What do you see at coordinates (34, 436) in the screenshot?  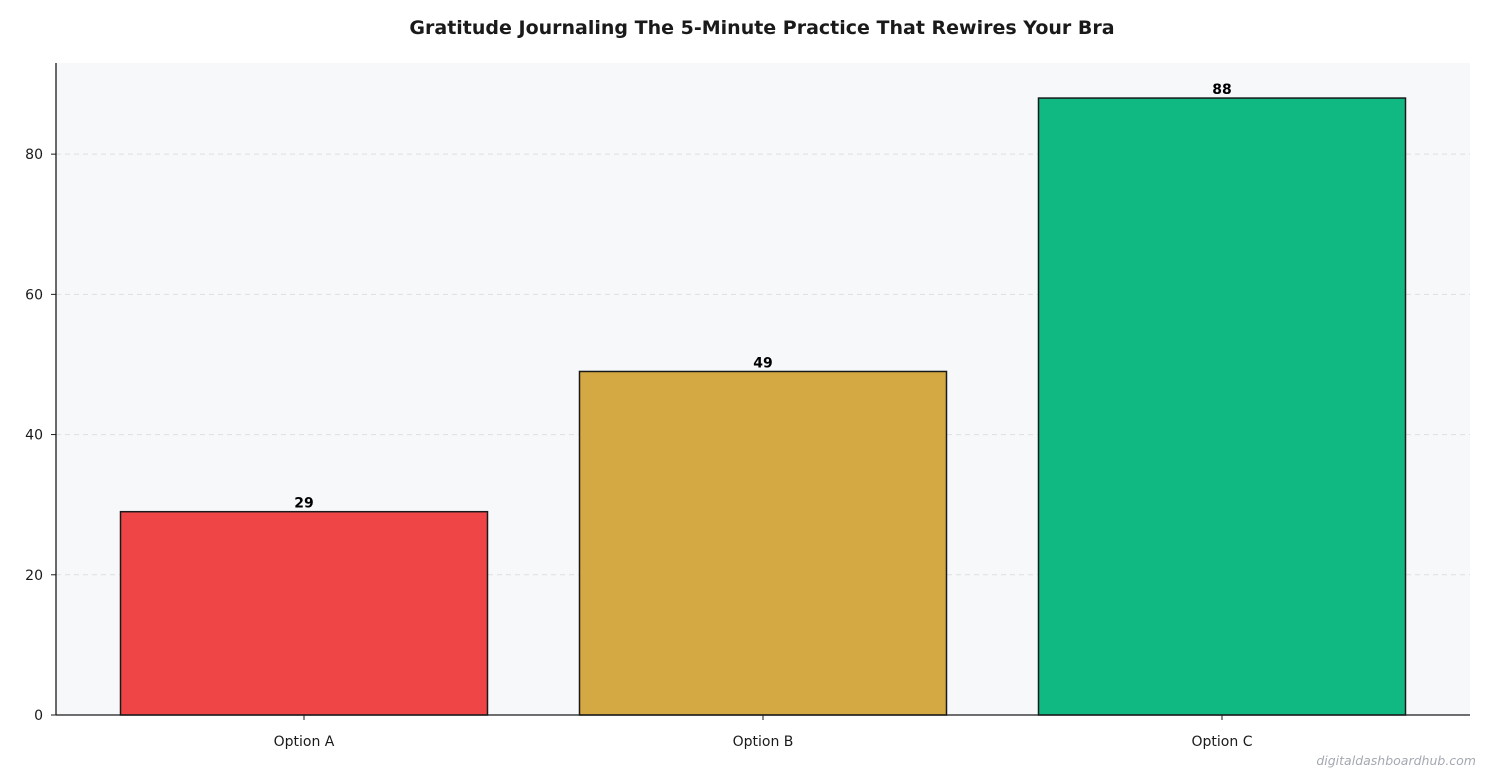 I see `y-tick-label: 40` at bounding box center [34, 436].